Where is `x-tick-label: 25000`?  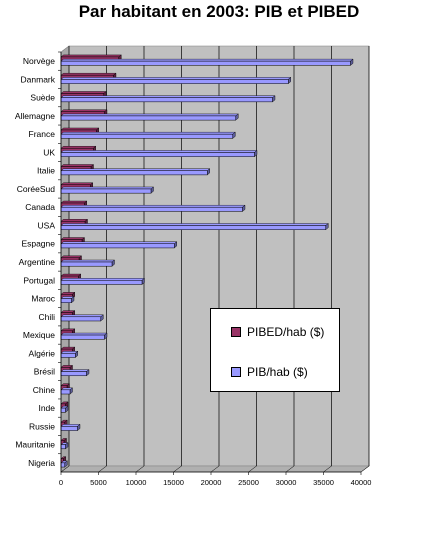 x-tick-label: 25000 is located at coordinates (248, 482).